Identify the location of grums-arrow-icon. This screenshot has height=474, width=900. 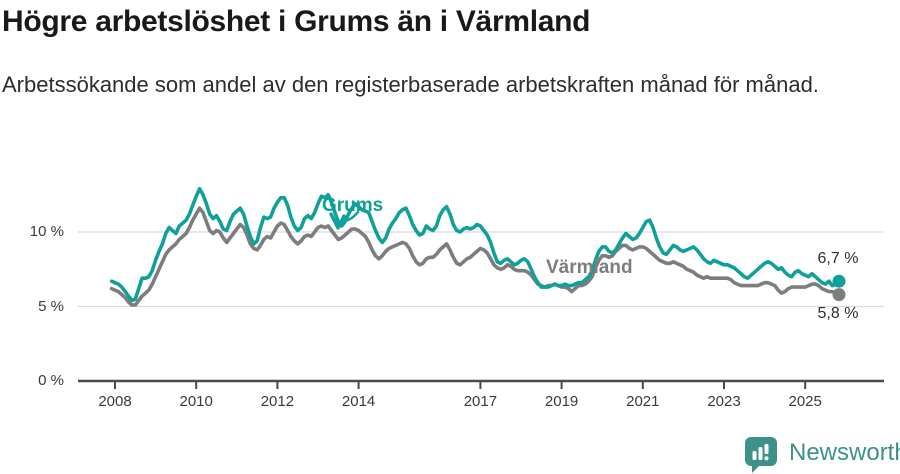
(337, 221).